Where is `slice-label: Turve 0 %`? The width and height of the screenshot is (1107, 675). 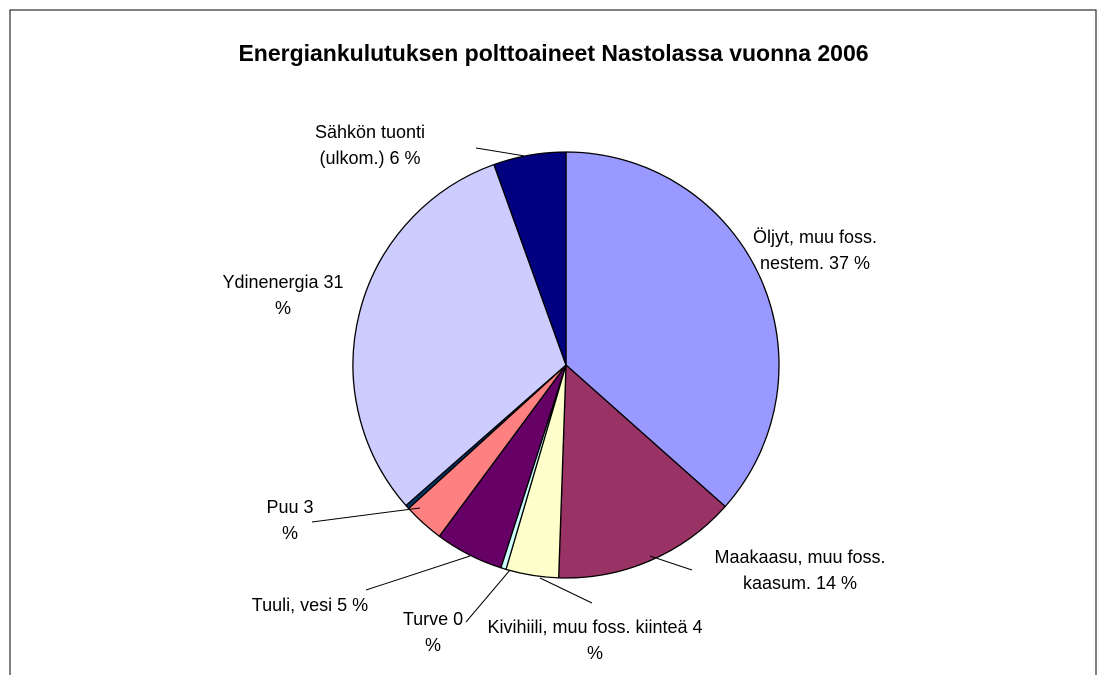 slice-label: Turve 0 % is located at coordinates (433, 632).